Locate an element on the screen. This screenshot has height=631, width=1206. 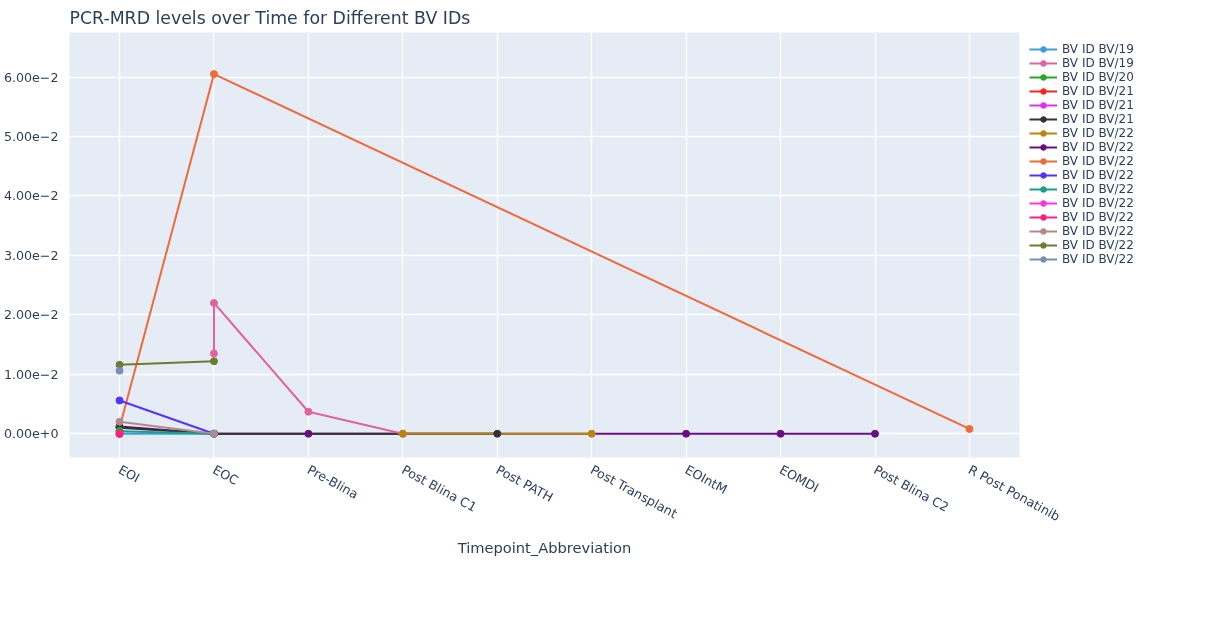
y-tick-label: 2.00e−2 is located at coordinates (31, 315).